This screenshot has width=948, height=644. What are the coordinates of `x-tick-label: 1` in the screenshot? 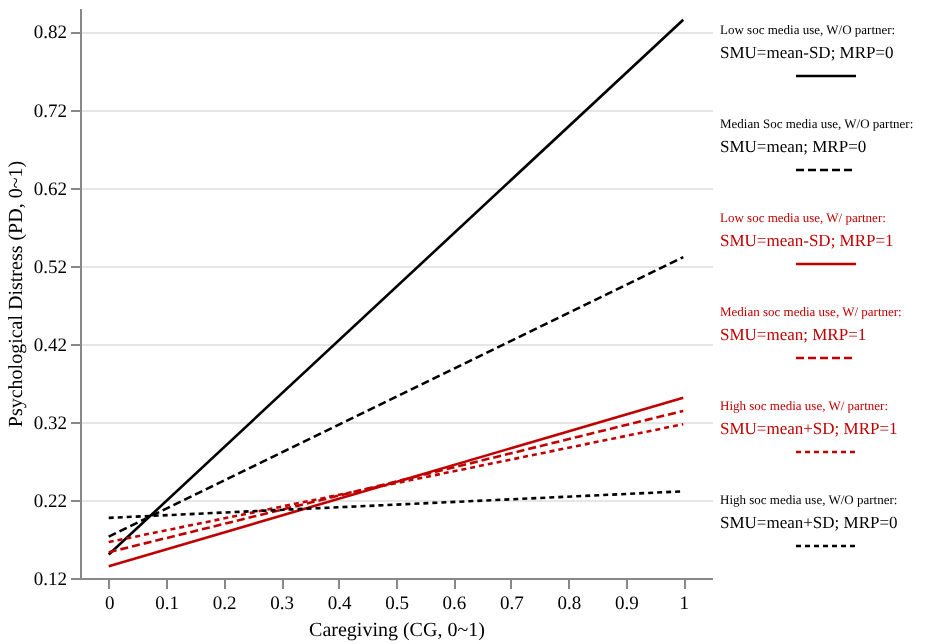 It's located at (684, 605).